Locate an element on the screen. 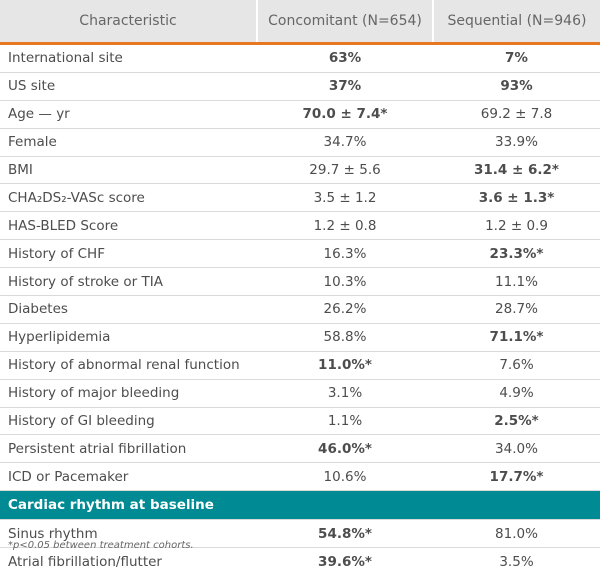  sequential-value: 69.2 ± 7.8 is located at coordinates (516, 114).